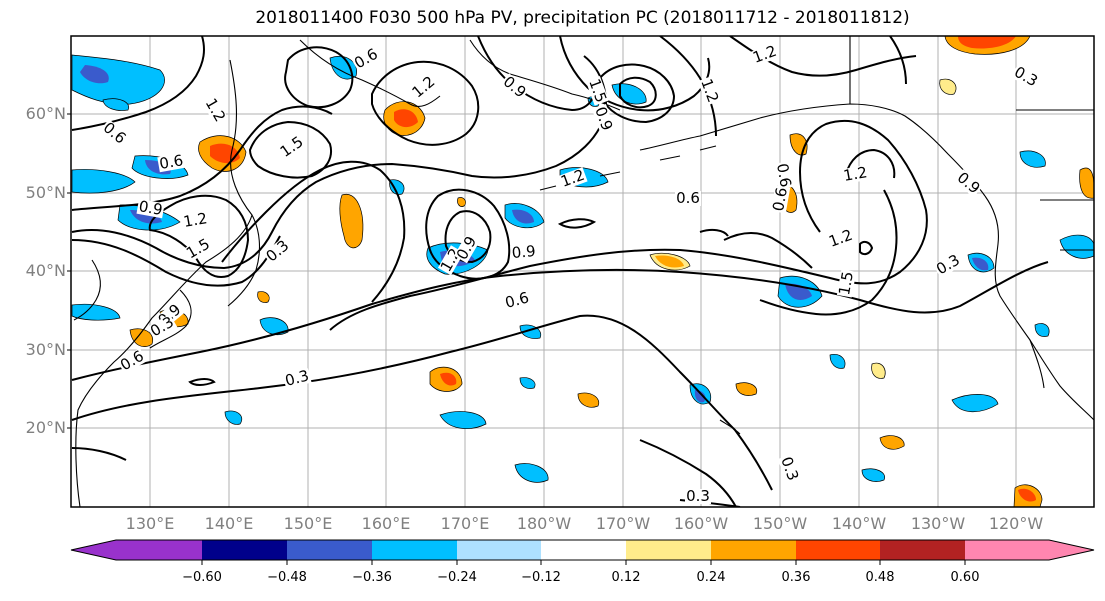 This screenshot has width=1105, height=601. What do you see at coordinates (93, 550) in the screenshot?
I see `colorbar-segment-below` at bounding box center [93, 550].